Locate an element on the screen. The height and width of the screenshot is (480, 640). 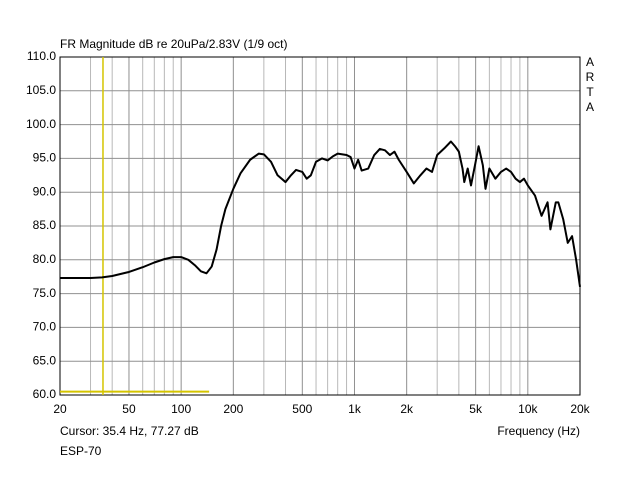
x-tick-label: 500 is located at coordinates (302, 409).